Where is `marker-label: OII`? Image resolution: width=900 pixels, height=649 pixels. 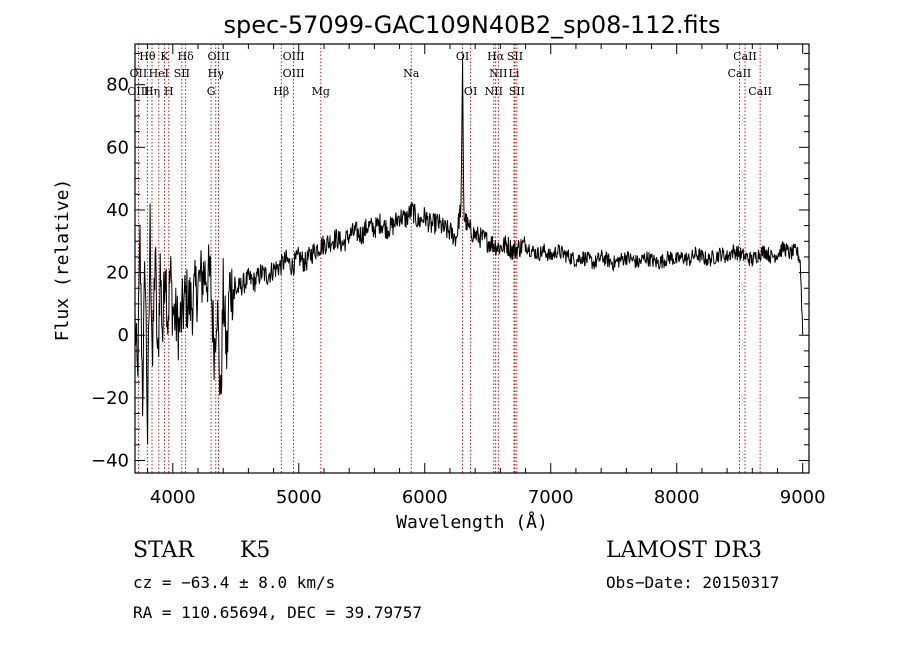
marker-label: OII is located at coordinates (139, 73).